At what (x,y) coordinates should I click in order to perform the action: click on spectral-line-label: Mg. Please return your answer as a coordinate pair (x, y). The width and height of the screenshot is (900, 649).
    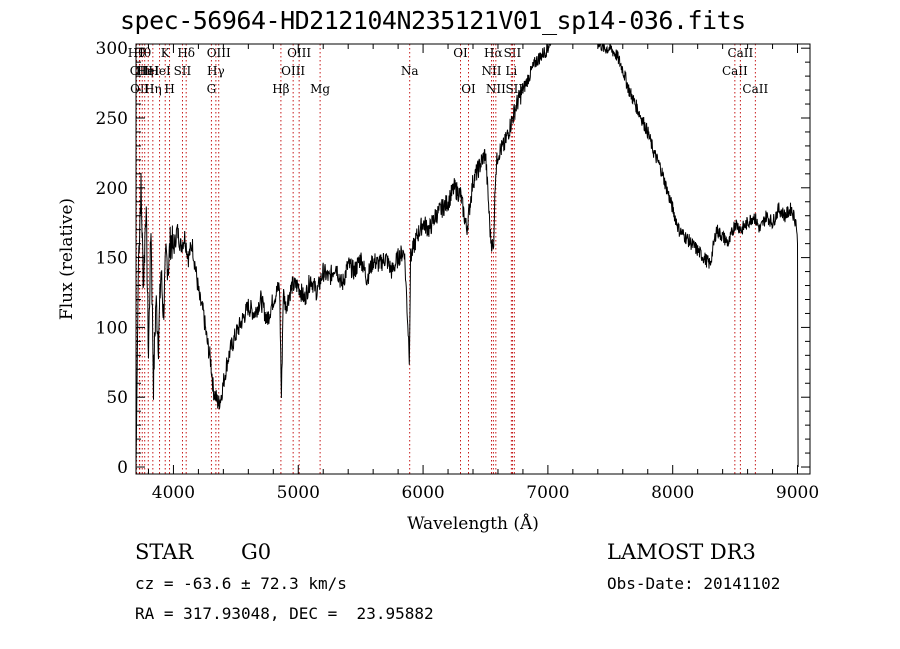
    Looking at the image, I should click on (320, 89).